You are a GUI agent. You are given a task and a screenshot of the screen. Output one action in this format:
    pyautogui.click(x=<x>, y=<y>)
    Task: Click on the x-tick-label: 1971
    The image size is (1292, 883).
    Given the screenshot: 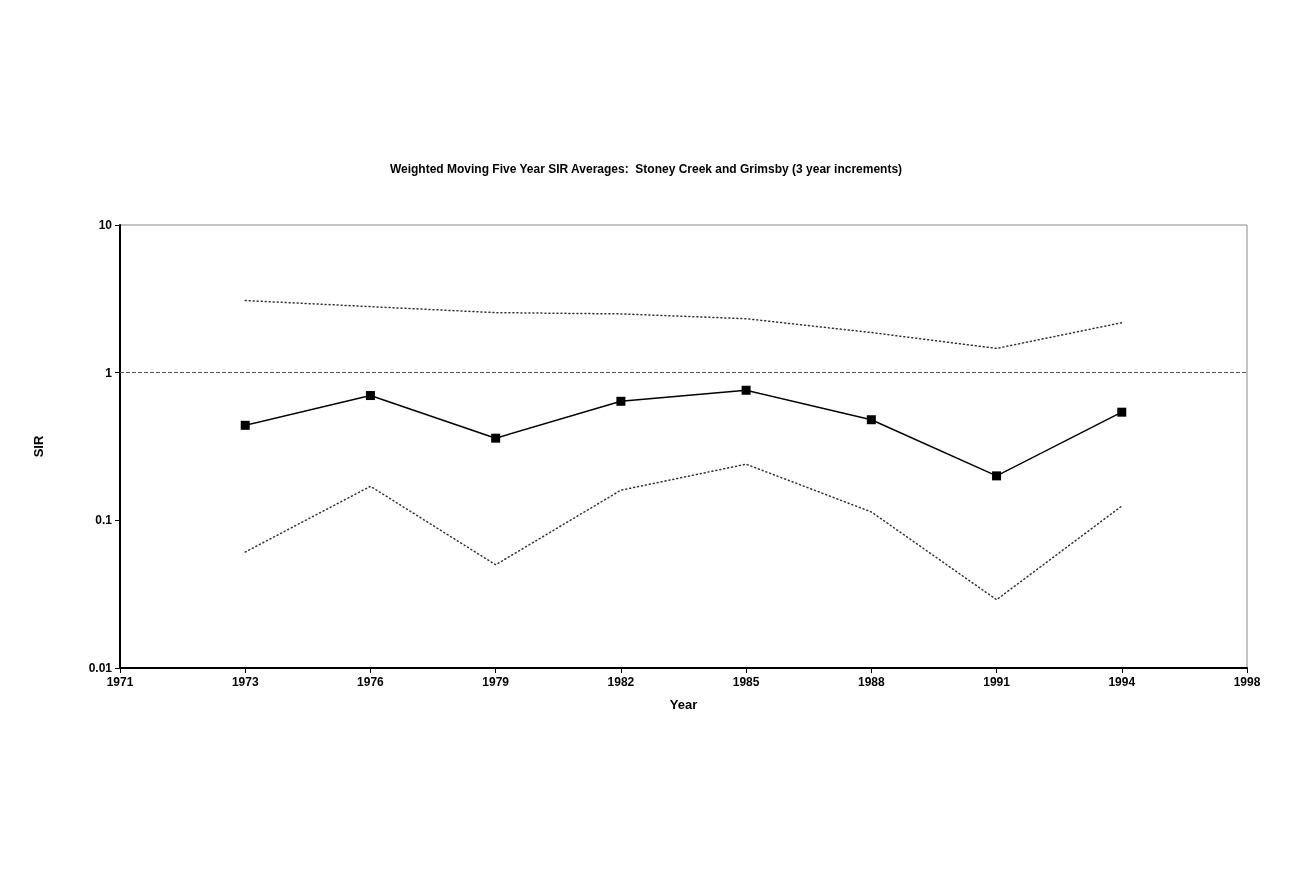 What is the action you would take?
    pyautogui.click(x=120, y=682)
    